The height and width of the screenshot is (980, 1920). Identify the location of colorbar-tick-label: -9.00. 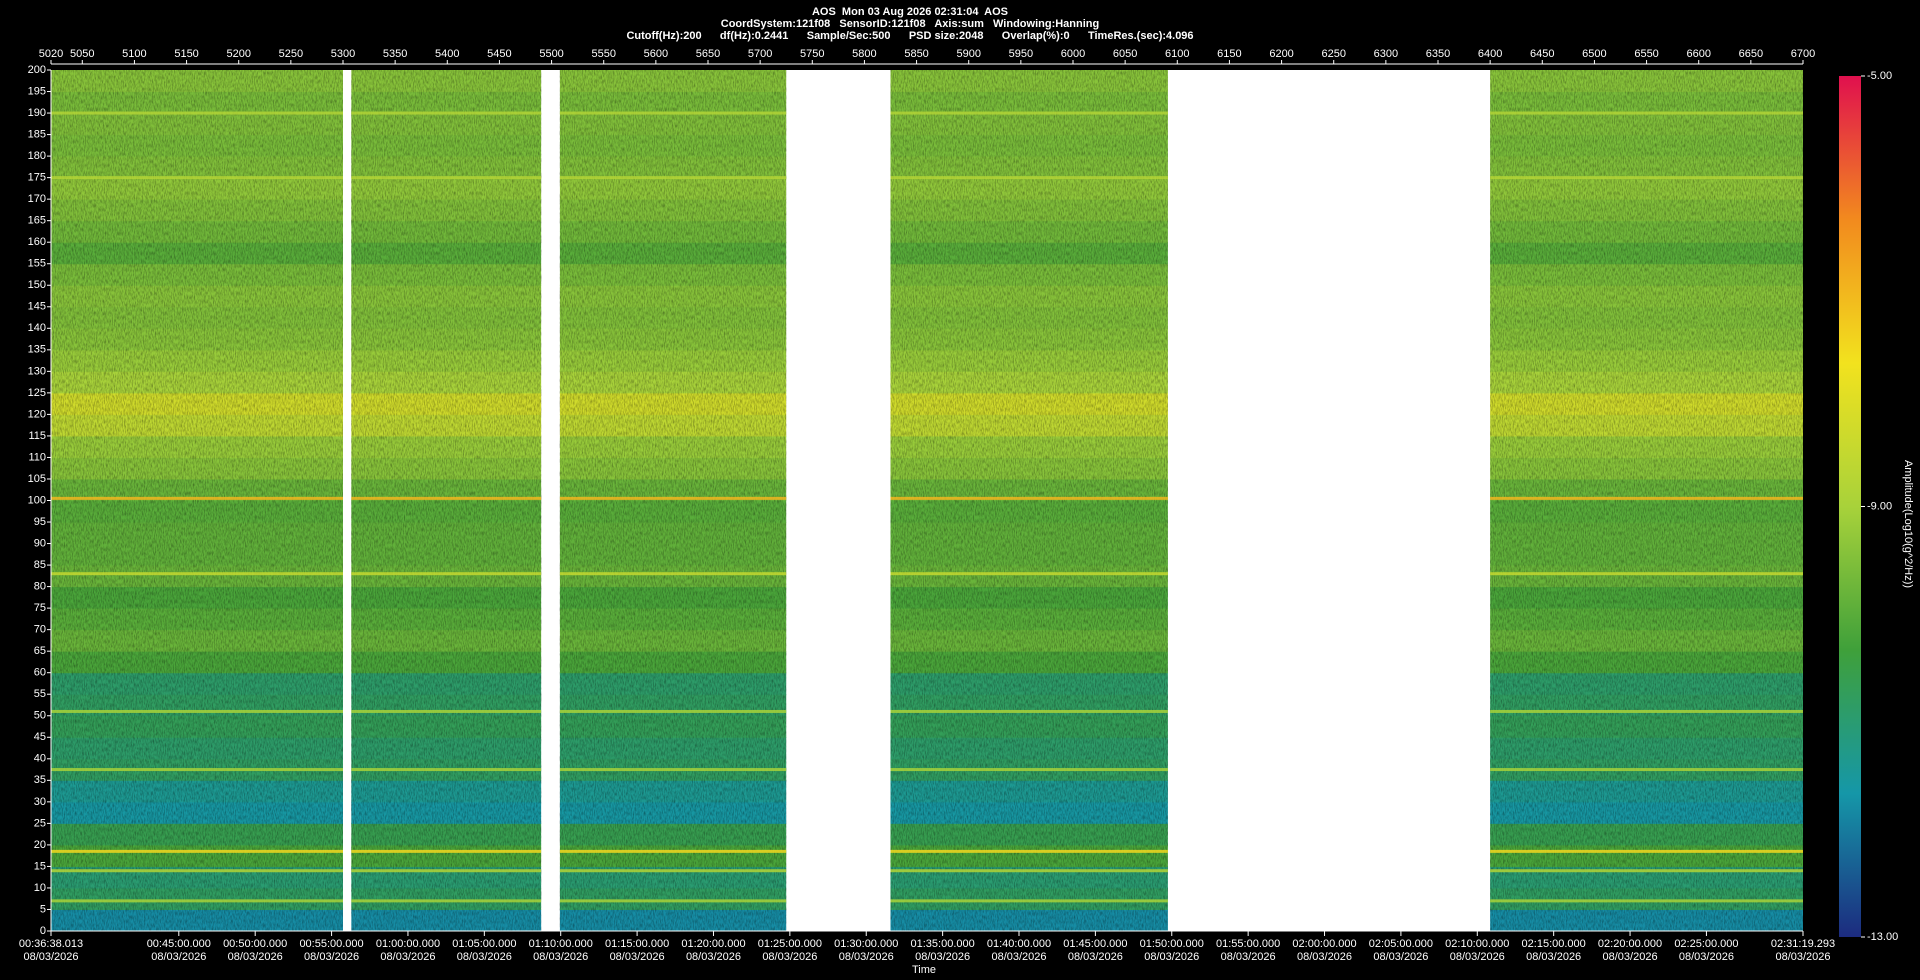
(1879, 506).